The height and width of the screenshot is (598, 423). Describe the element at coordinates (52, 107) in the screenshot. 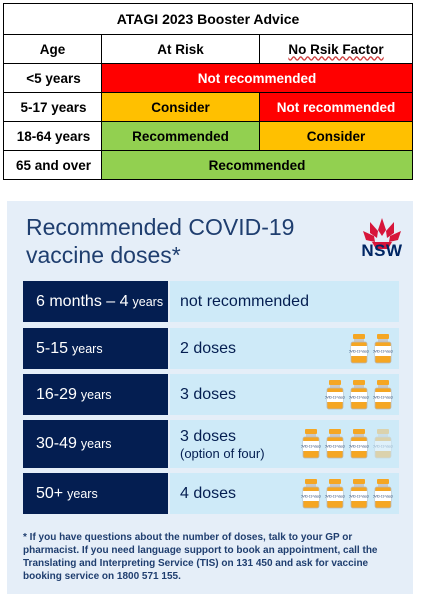

I see `row-age: 5-17 years` at that location.